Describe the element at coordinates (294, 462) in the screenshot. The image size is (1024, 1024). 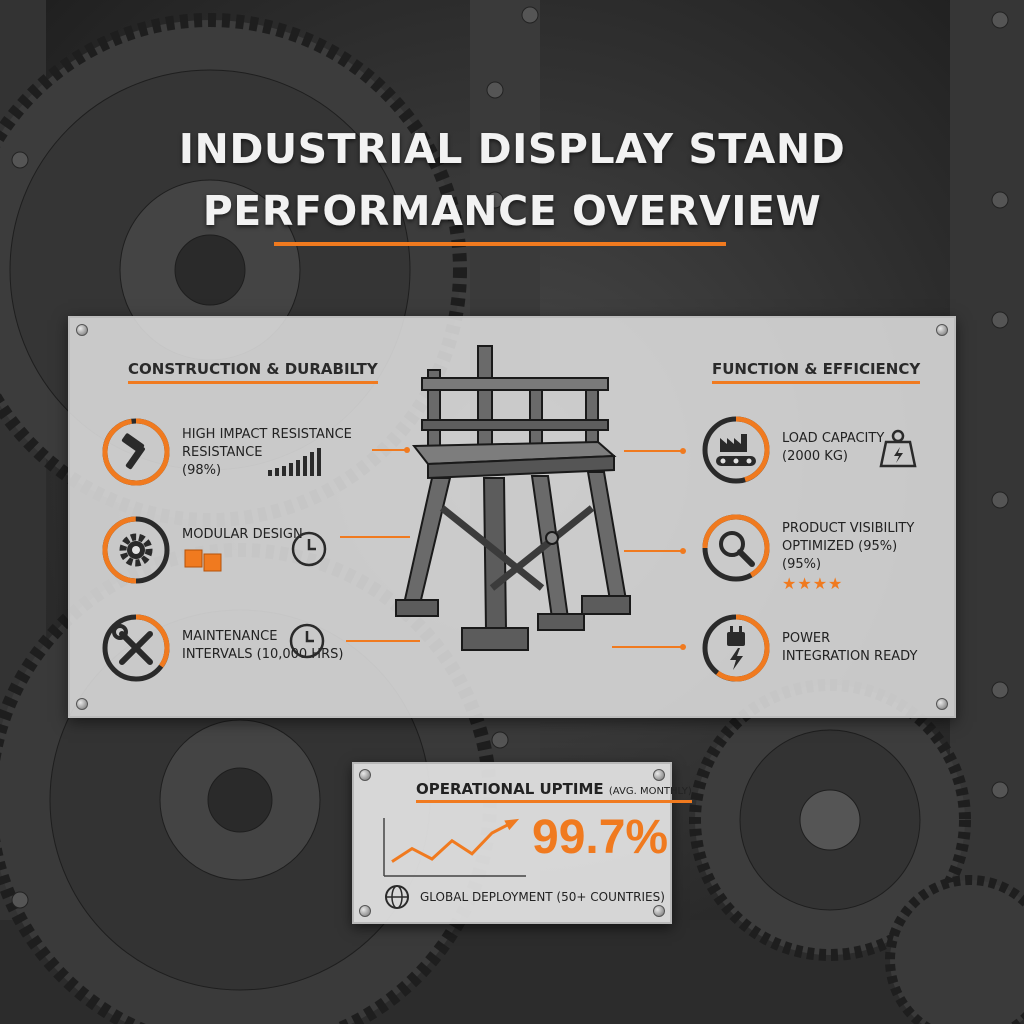
I see `signal-bars-icon` at that location.